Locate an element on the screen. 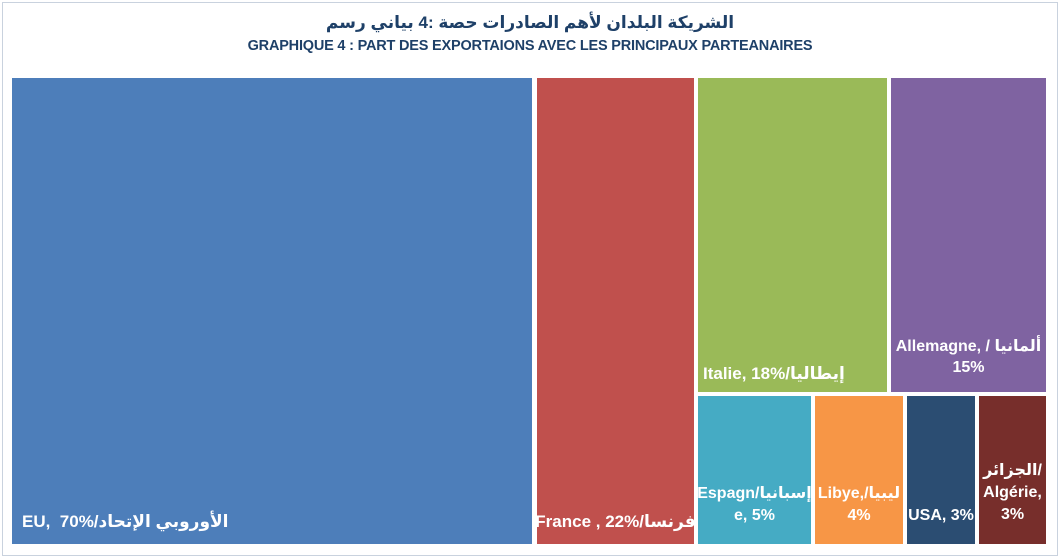  tile-label: Algérie, is located at coordinates (1012, 492).